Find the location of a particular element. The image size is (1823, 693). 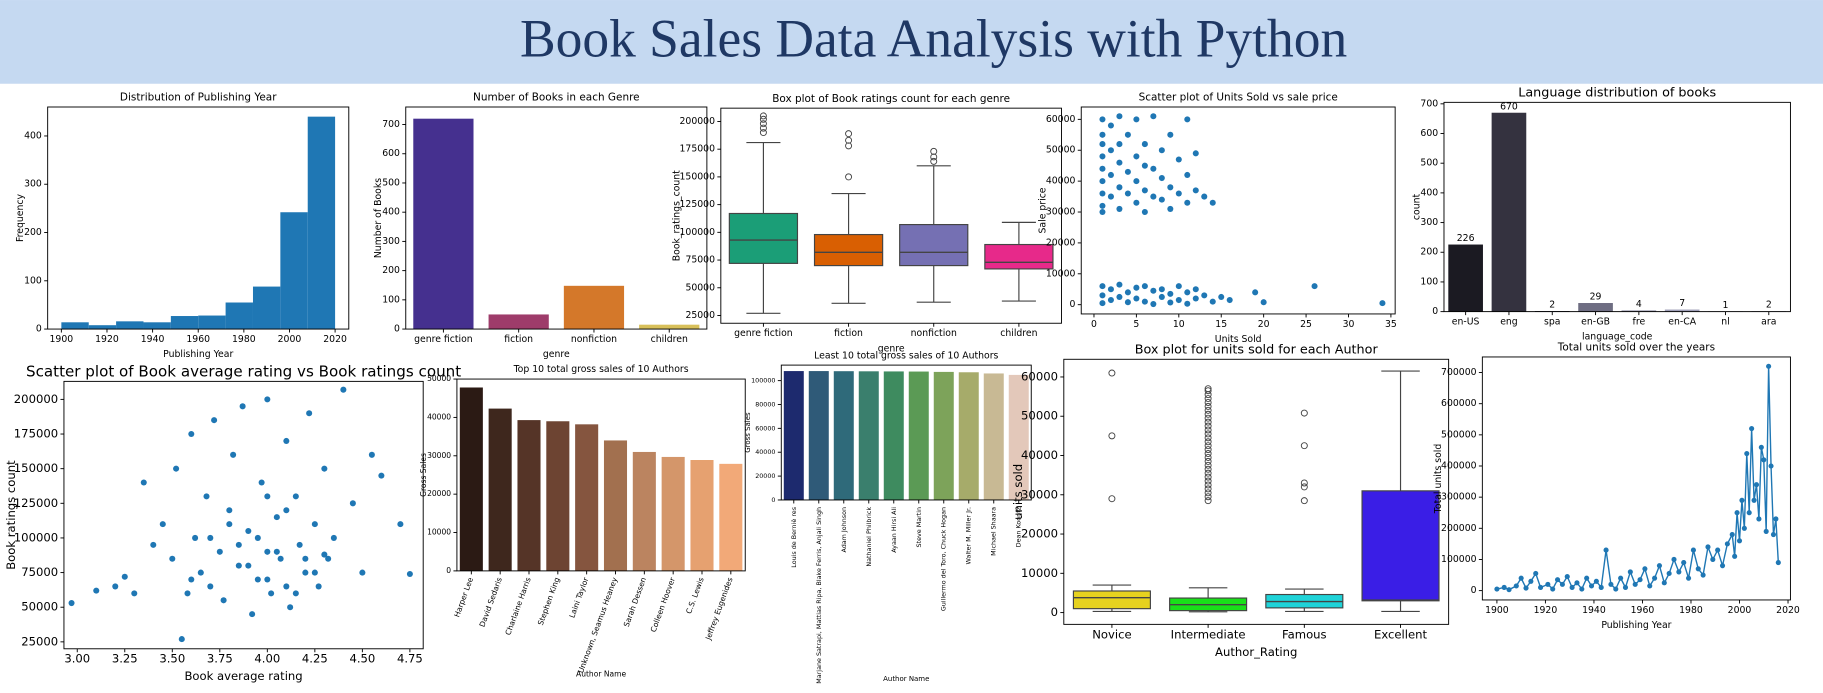

x-tick-label: Colleen Hoover is located at coordinates (663, 604).